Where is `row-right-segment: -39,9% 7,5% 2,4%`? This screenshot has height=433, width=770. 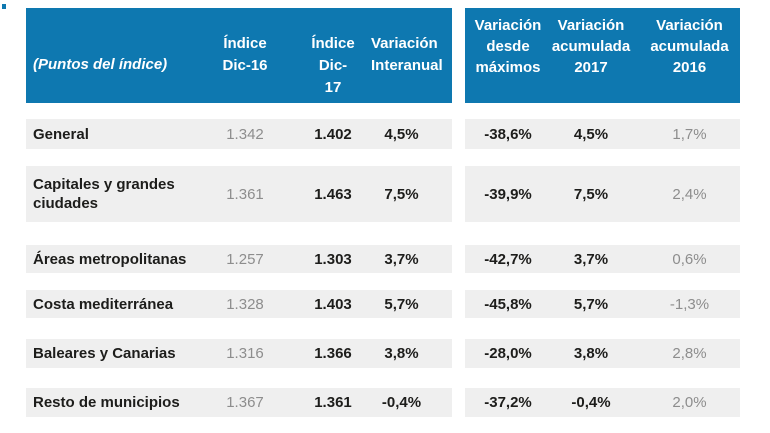
row-right-segment: -39,9% 7,5% 2,4% is located at coordinates (602, 194).